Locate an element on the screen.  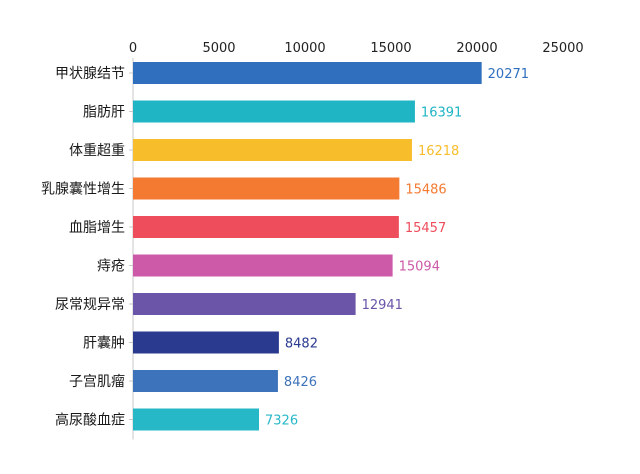
x-tick-label: 5000 is located at coordinates (218, 48).